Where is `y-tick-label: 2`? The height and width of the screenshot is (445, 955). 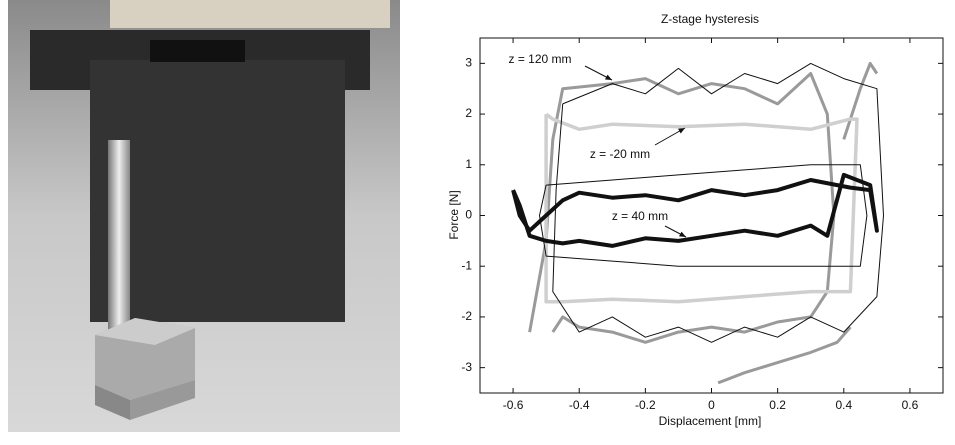 y-tick-label: 2 is located at coordinates (468, 113).